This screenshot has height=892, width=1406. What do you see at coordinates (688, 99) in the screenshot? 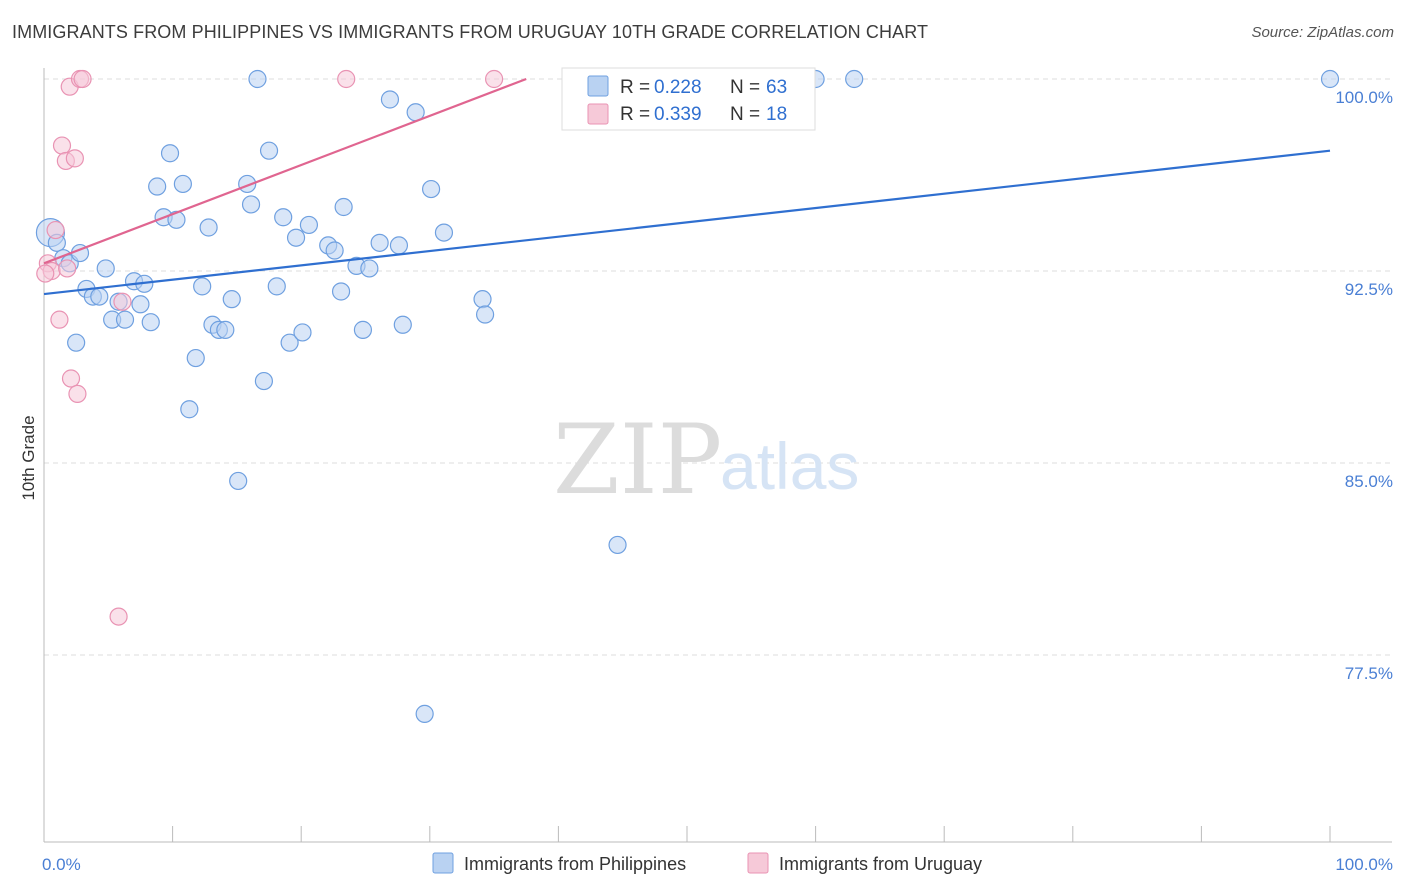
I see `legend-box: R = 0.228 N = 63 R = 0.339 N = 18` at bounding box center [688, 99].